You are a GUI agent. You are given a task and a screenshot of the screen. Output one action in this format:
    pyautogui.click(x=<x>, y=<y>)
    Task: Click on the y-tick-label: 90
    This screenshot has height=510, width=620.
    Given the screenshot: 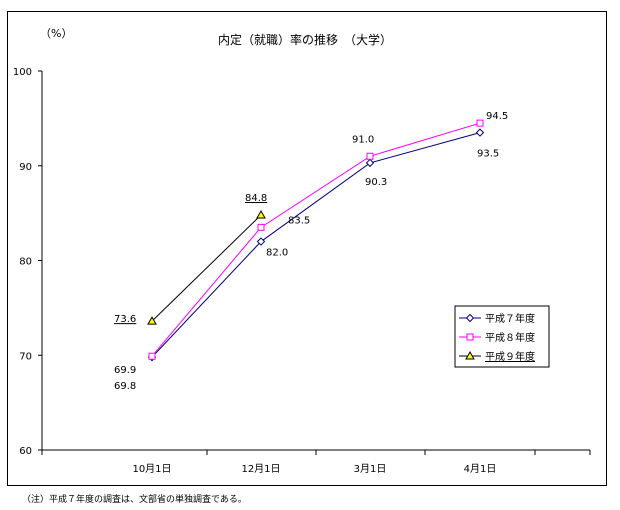 What is the action you would take?
    pyautogui.click(x=25, y=167)
    